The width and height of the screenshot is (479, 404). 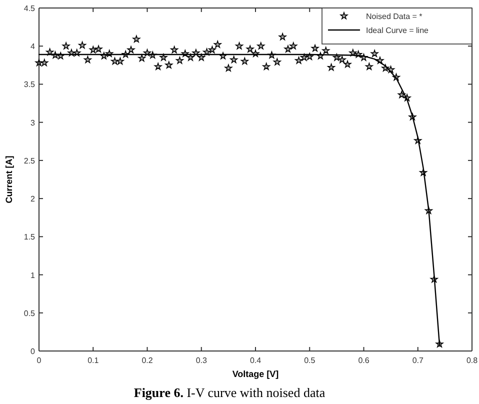 What do you see at coordinates (94, 360) in the screenshot?
I see `x-tick-label: 0.1` at bounding box center [94, 360].